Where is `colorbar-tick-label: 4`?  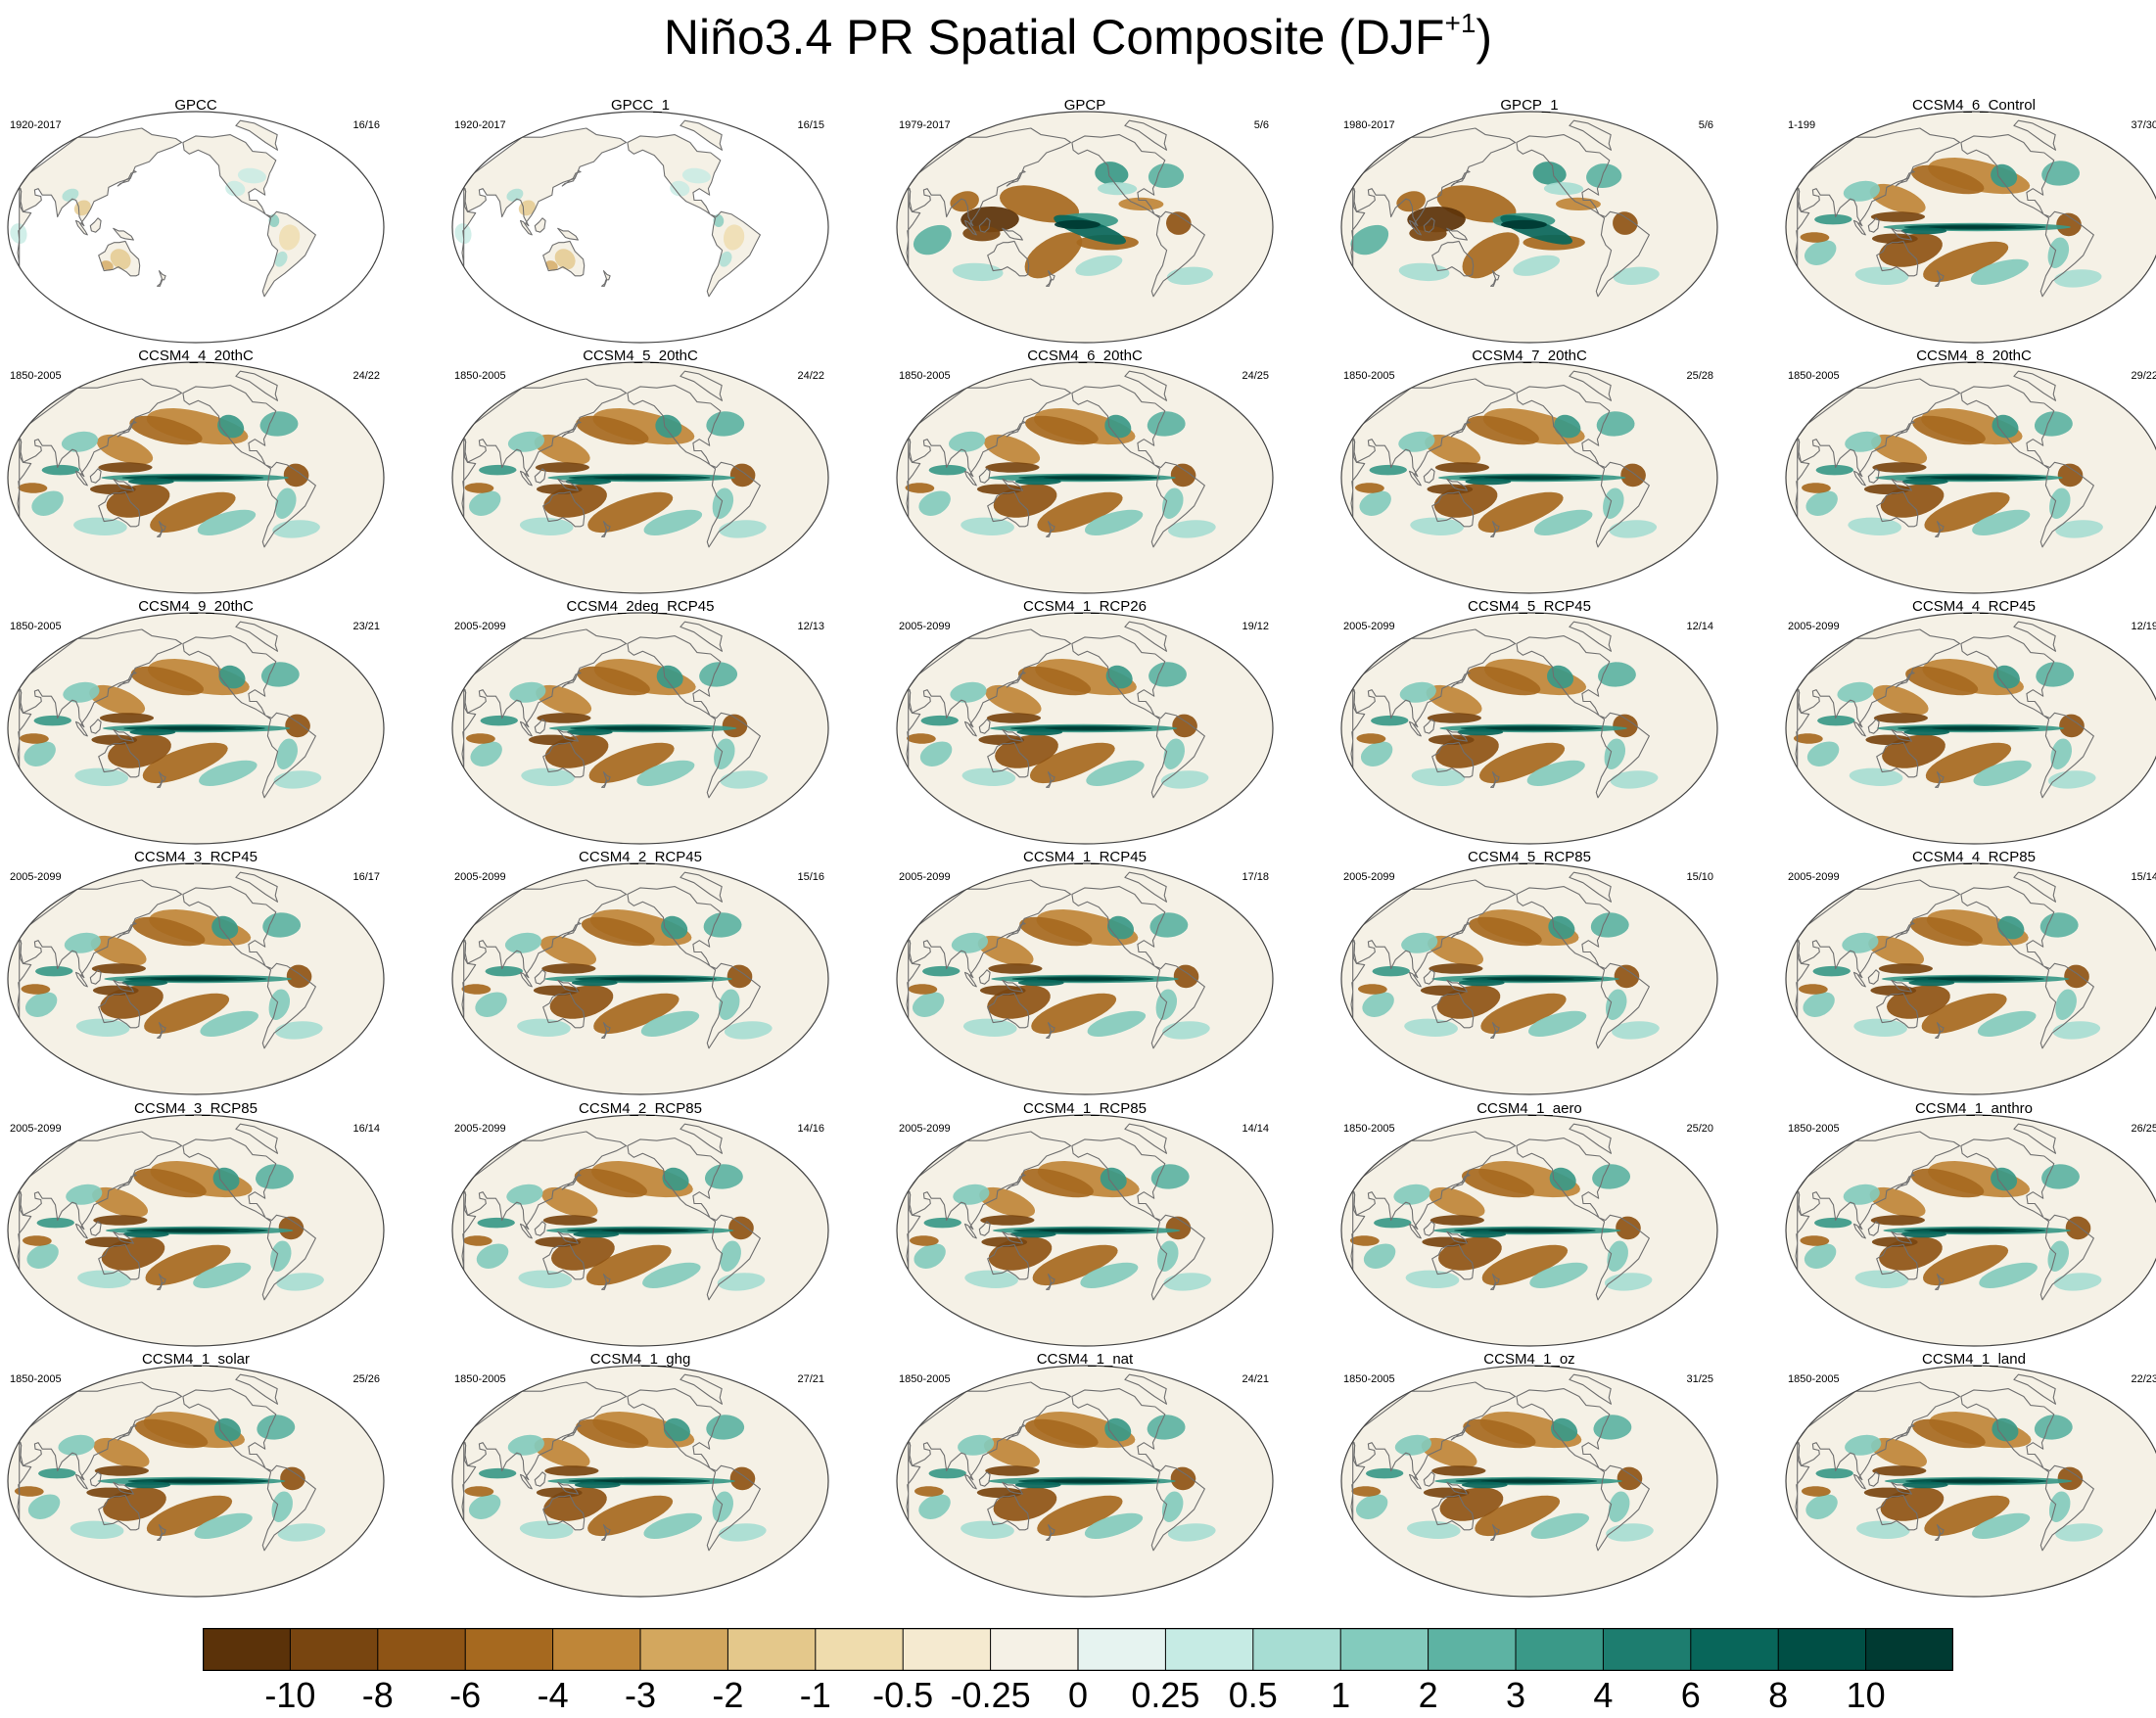 colorbar-tick-label: 4 is located at coordinates (1604, 1695).